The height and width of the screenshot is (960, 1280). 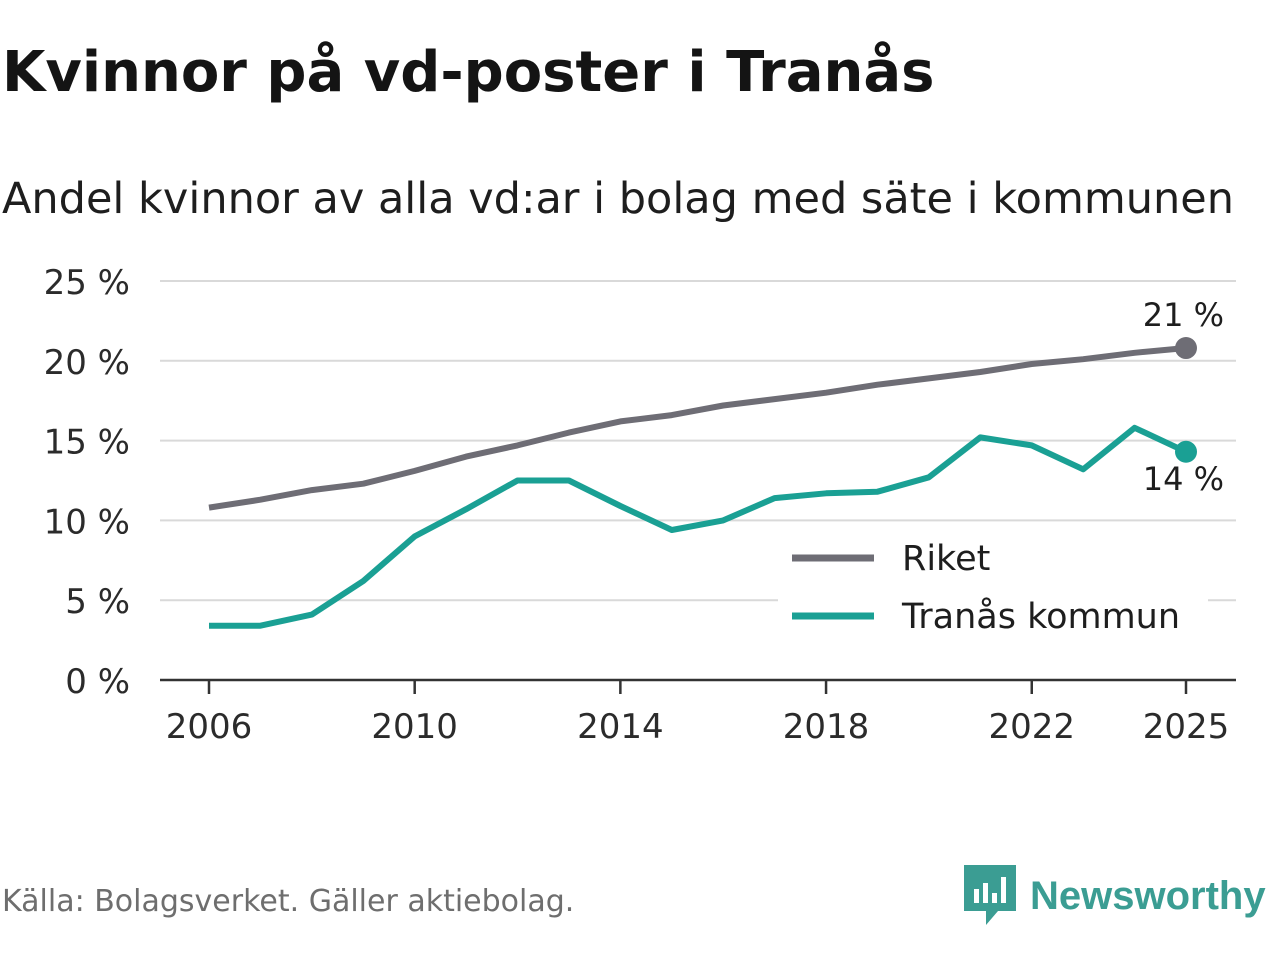 I want to click on x-tick-label-2025: 2025, so click(x=1186, y=727).